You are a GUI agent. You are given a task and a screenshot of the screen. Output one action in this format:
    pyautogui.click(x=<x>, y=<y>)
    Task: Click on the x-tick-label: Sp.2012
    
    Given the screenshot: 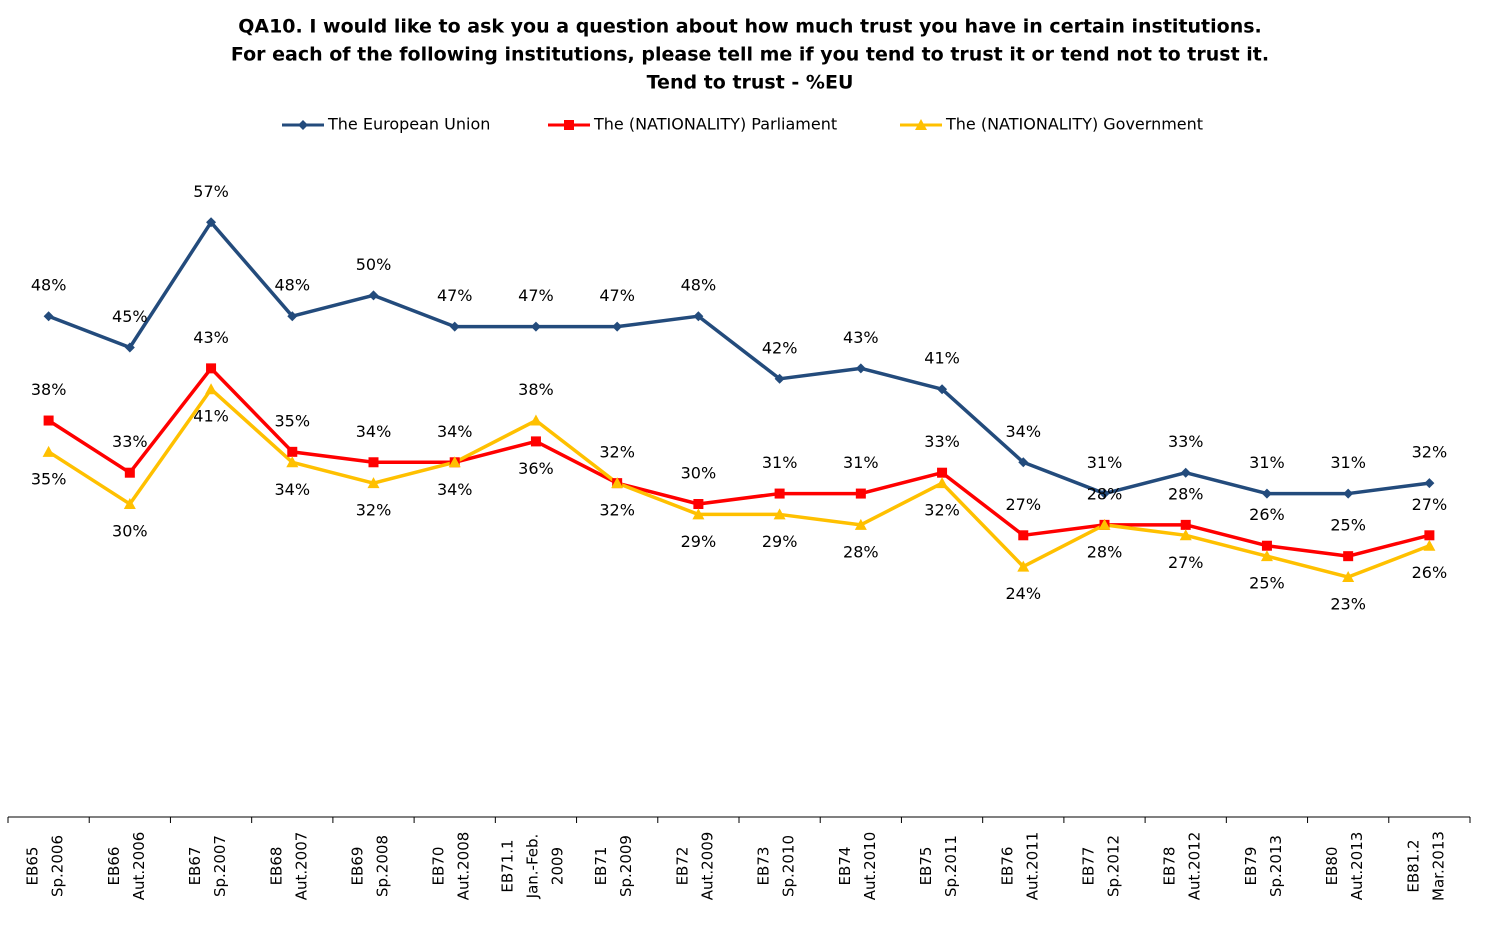 What is the action you would take?
    pyautogui.click(x=1114, y=866)
    